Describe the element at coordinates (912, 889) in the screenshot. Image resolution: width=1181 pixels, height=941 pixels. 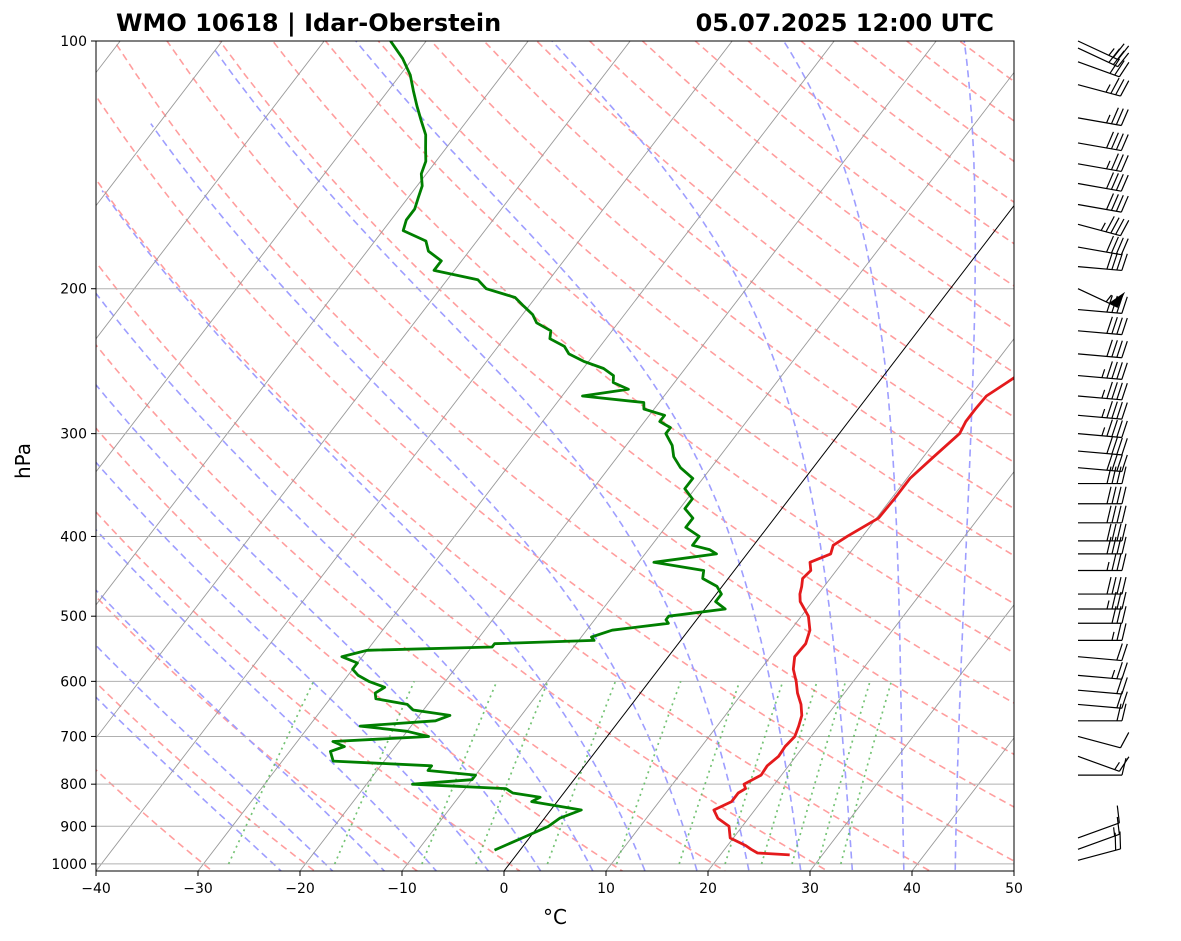
I see `x-tick-label: 40` at that location.